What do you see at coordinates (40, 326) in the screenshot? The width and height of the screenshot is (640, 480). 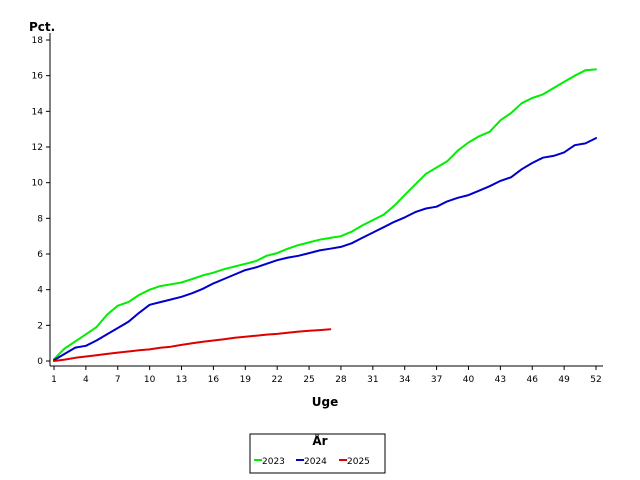 I see `y-tick-label: 2` at bounding box center [40, 326].